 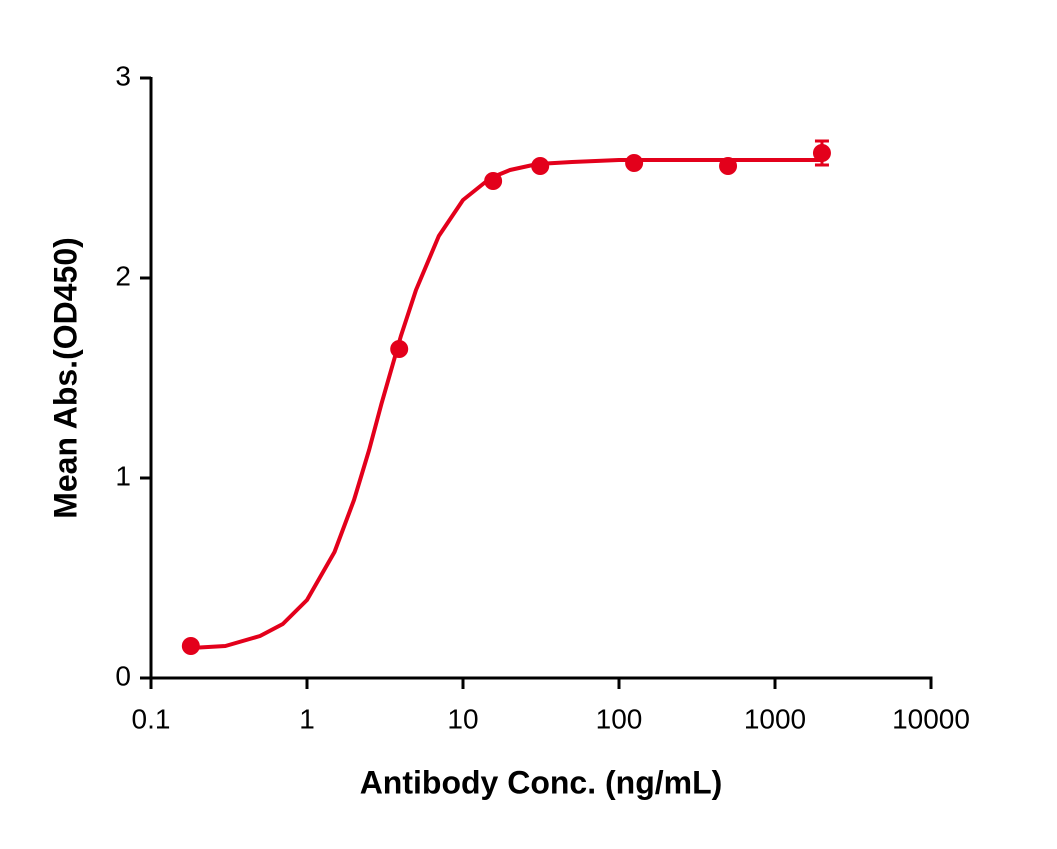 I want to click on y-tick-label: 1, so click(x=123, y=475).